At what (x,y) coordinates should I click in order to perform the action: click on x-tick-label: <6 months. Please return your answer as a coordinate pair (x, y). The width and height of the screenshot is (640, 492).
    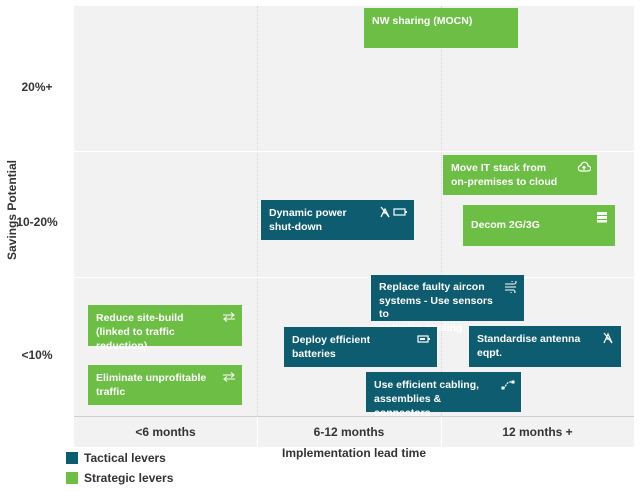
    Looking at the image, I should click on (165, 432).